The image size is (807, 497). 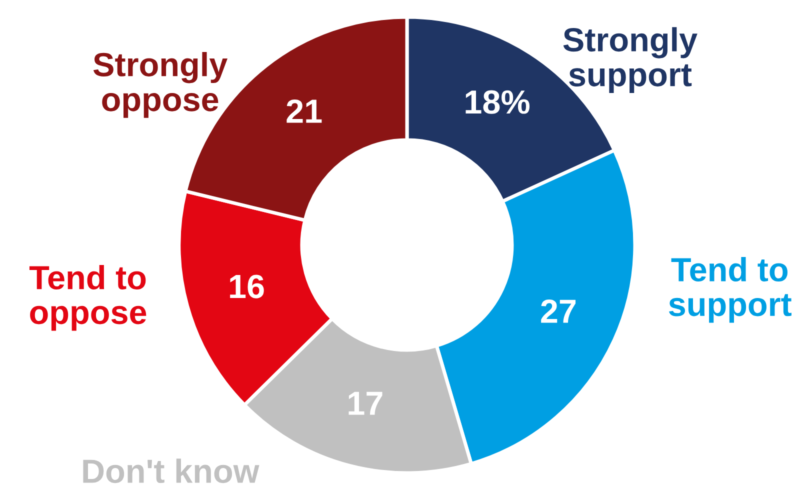 I want to click on slice-label: Don't know, so click(x=171, y=471).